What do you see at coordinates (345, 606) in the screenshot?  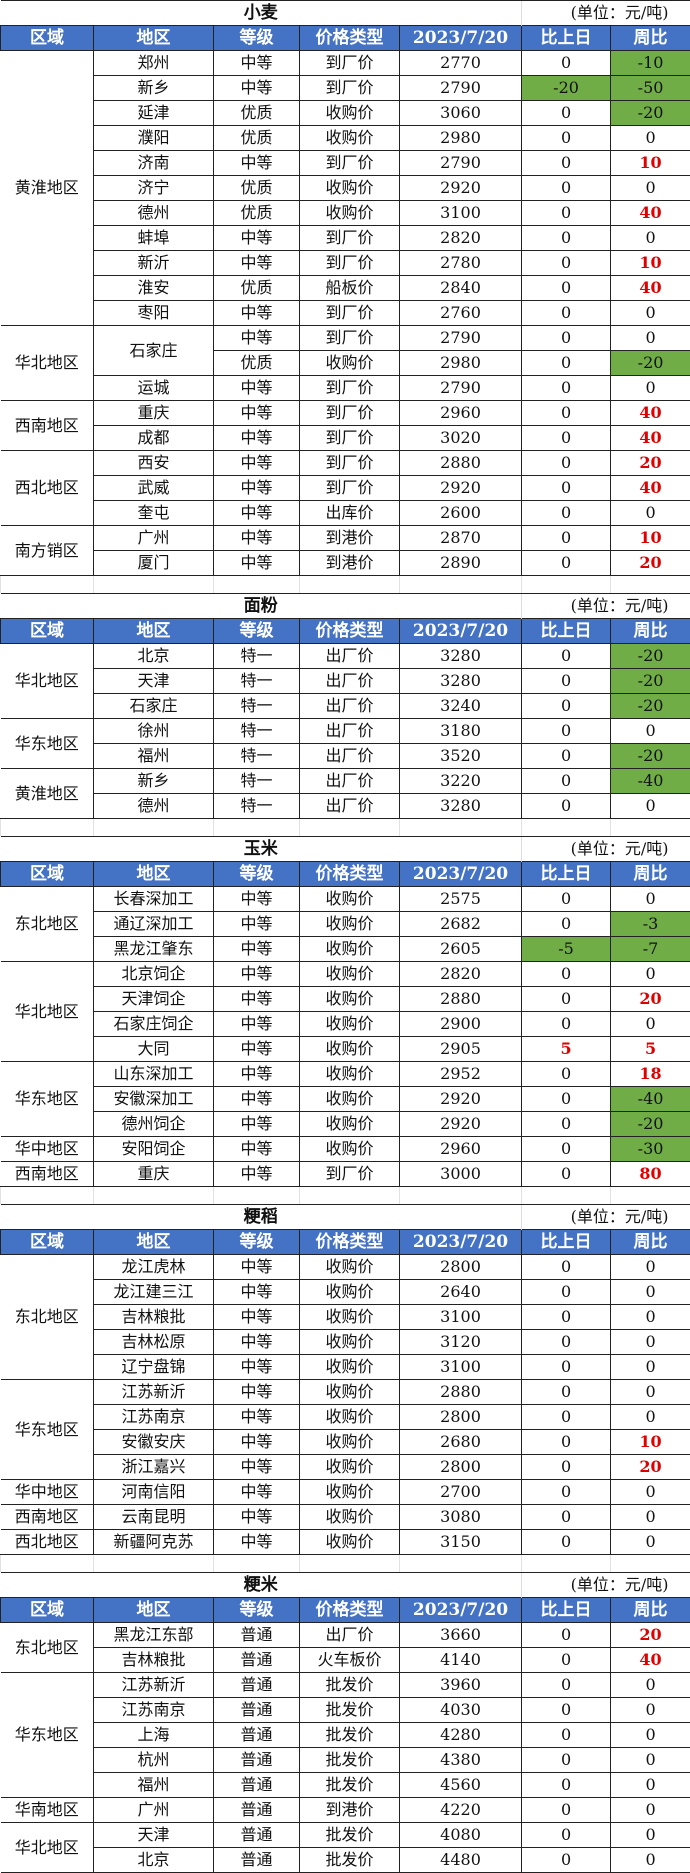 I see `table-title-row: 面粉 (单位：元/吨)` at bounding box center [345, 606].